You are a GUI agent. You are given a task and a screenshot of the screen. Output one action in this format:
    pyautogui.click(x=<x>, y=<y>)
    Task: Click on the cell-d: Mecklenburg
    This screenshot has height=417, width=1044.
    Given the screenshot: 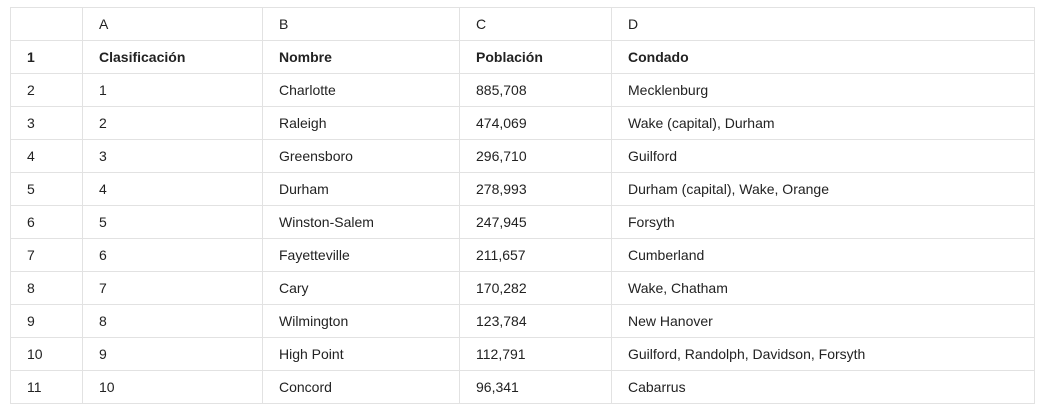 What is the action you would take?
    pyautogui.click(x=823, y=90)
    